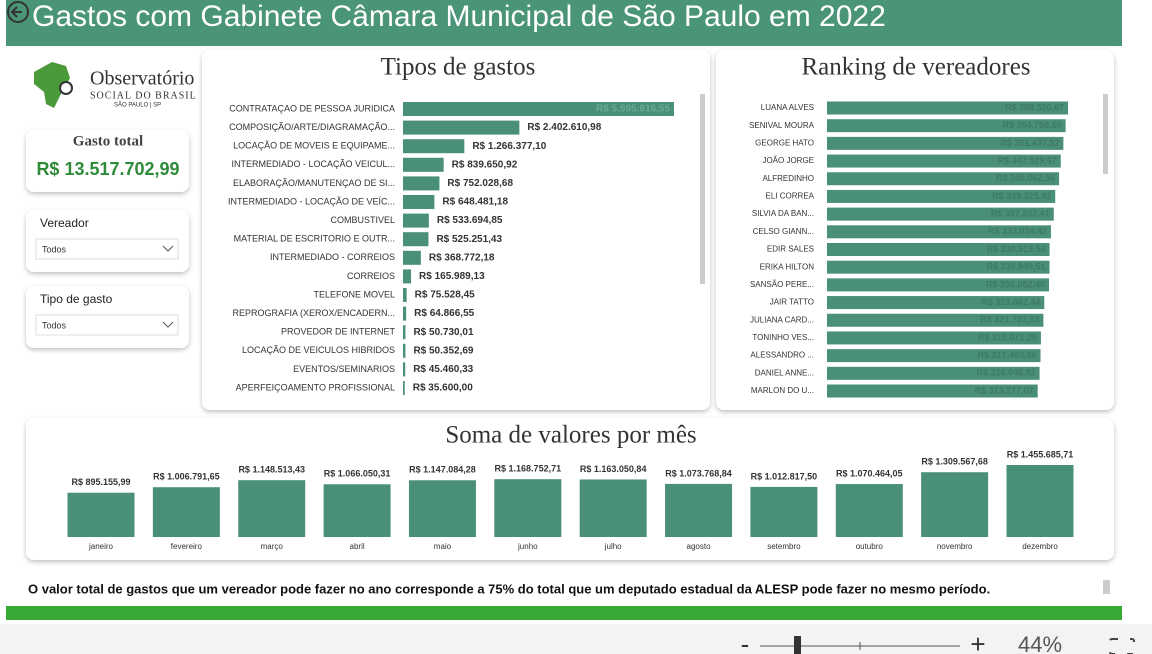 This screenshot has width=1152, height=654. I want to click on value-label: R$ 1.163.050,84, so click(613, 469).